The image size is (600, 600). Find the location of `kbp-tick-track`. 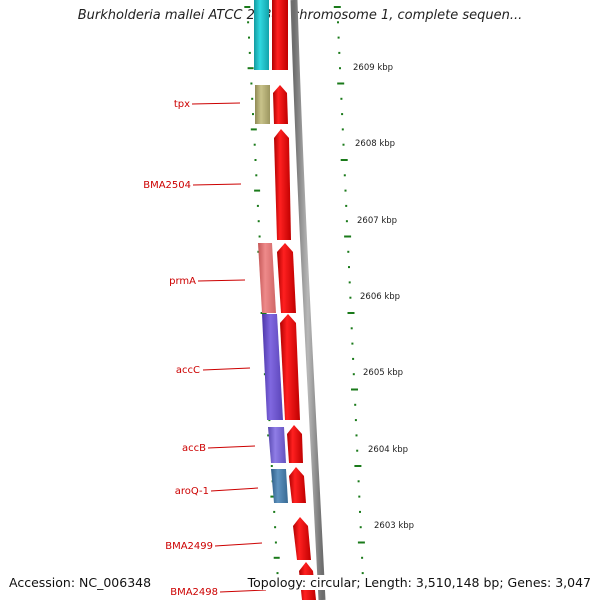

kbp-tick-track is located at coordinates (349, 298).